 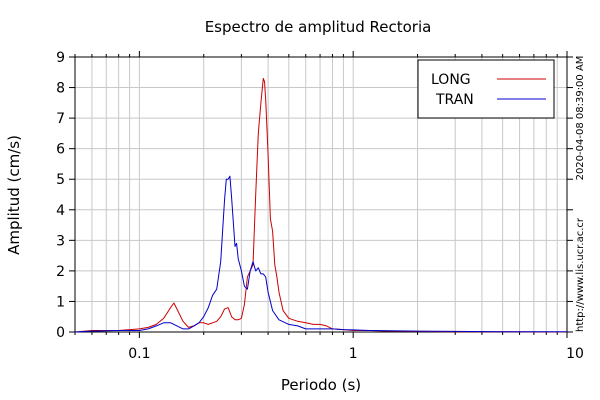 I want to click on y-tick-label: 9, so click(x=60, y=58).